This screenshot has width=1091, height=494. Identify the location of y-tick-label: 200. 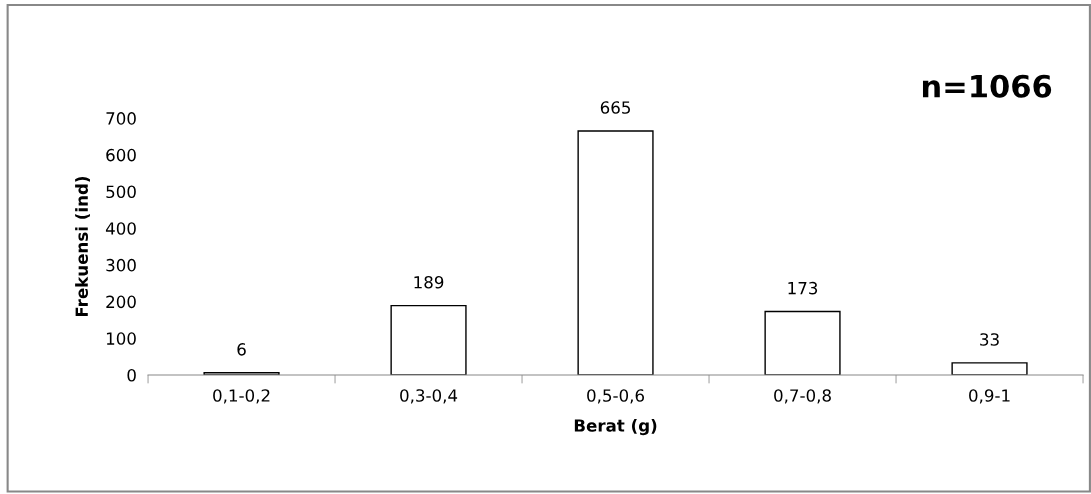
(121, 302).